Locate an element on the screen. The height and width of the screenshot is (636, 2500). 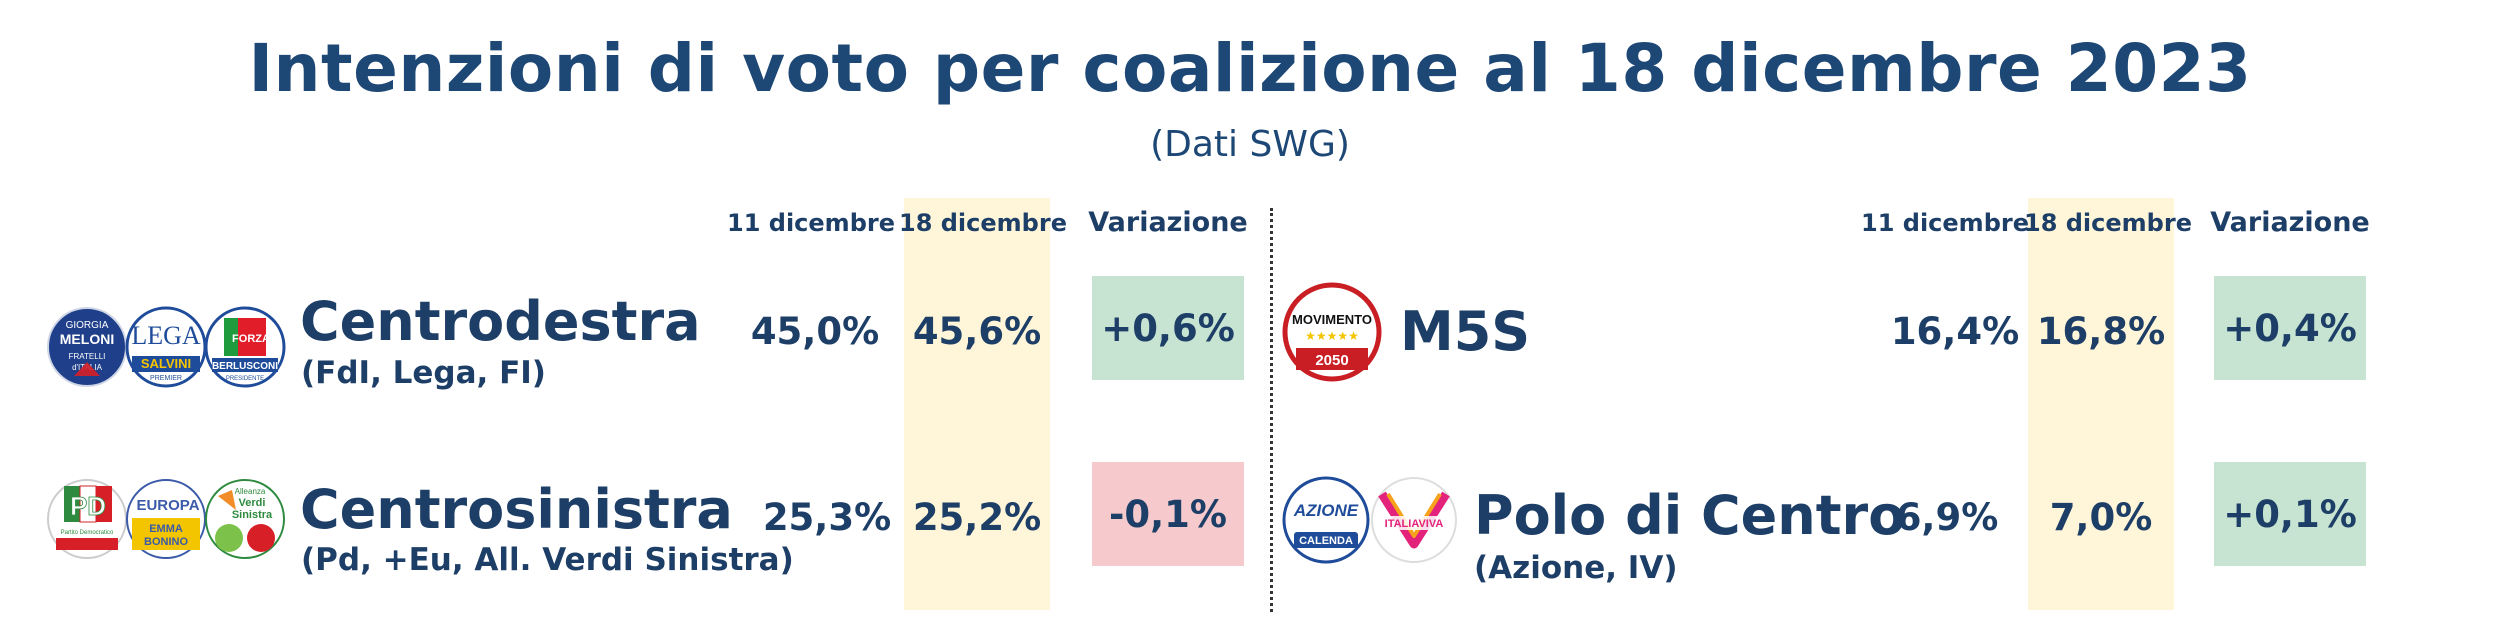
coalition-logos-polo-di-centro: AZIONE CALENDA ITALIAVIVA is located at coordinates (1372, 520).